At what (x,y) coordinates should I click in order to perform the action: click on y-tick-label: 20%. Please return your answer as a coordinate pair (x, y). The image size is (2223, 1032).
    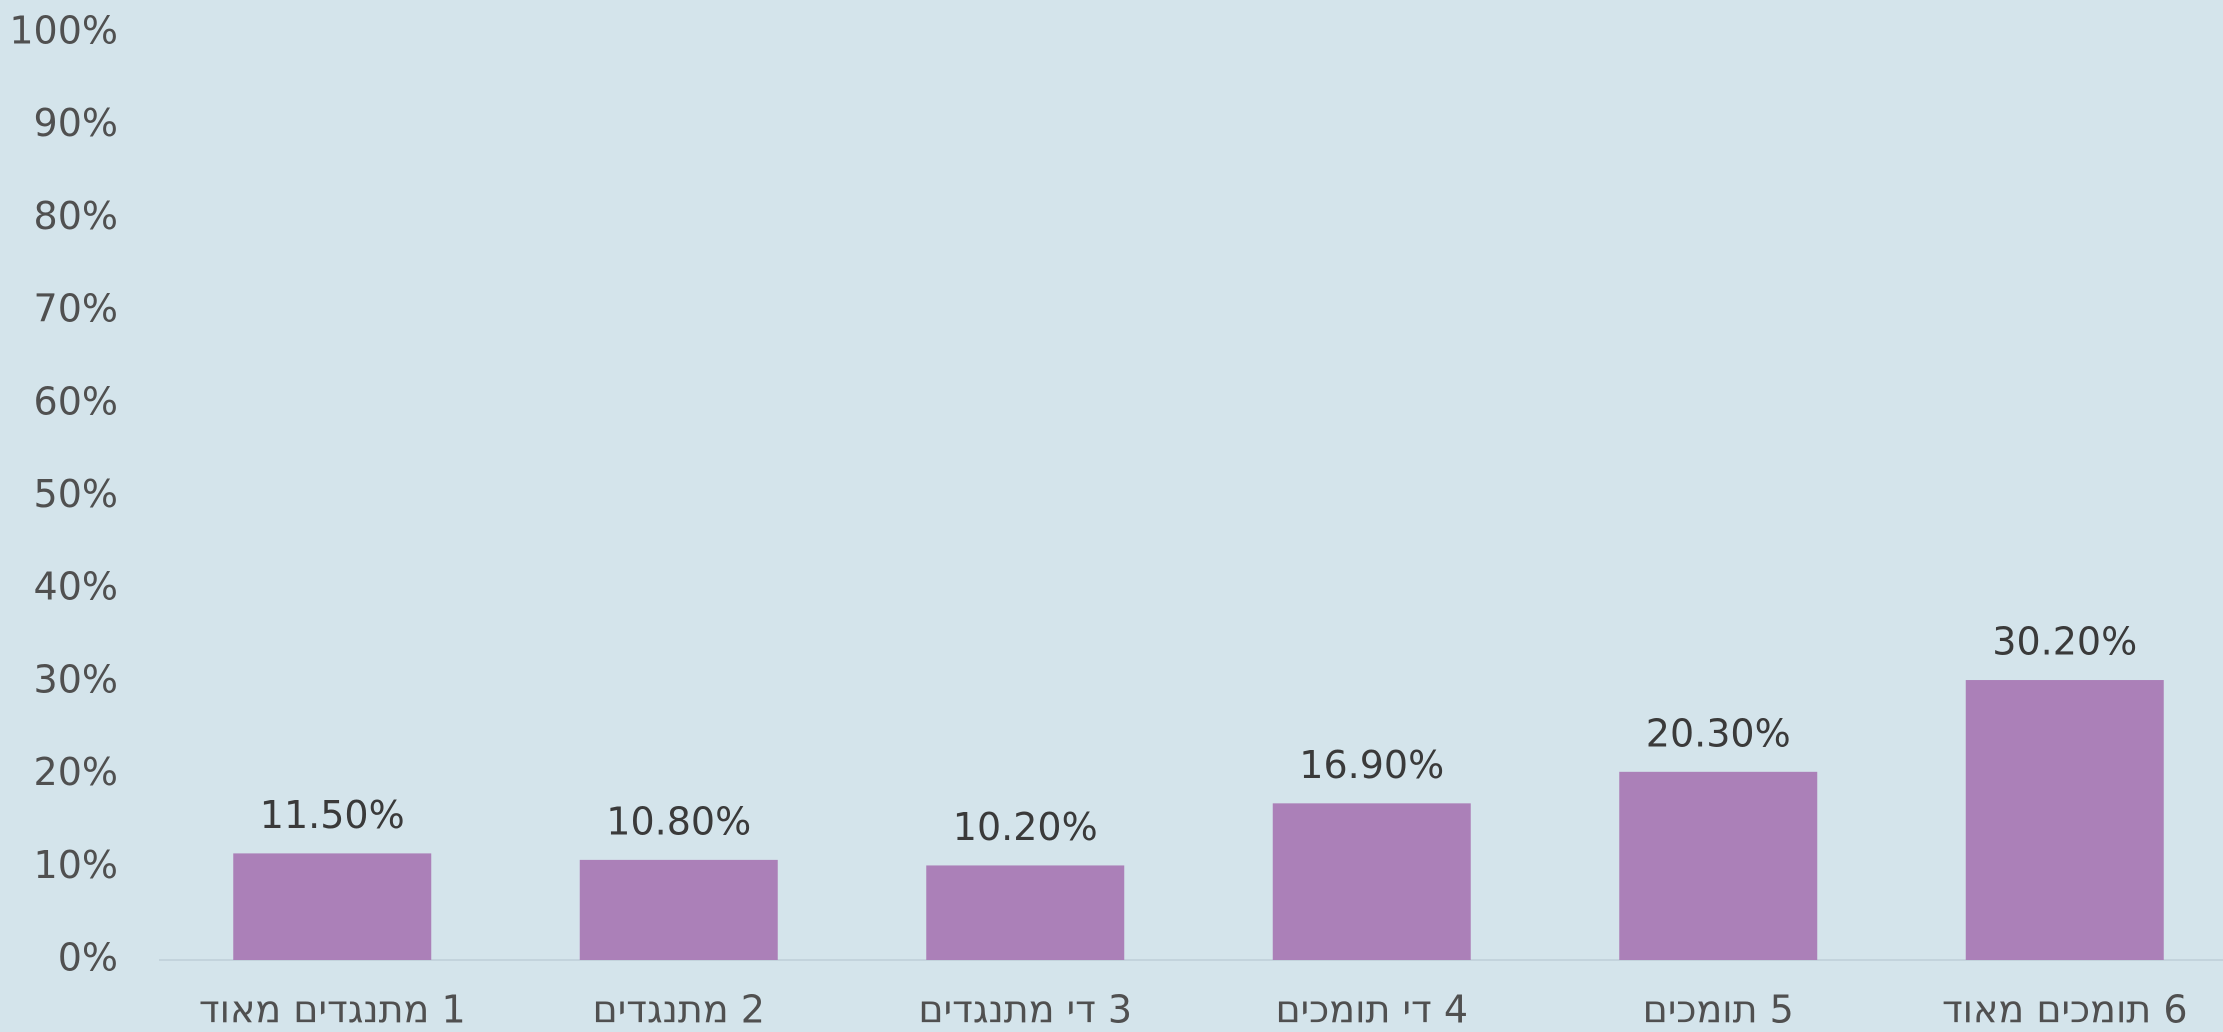
    Looking at the image, I should click on (76, 772).